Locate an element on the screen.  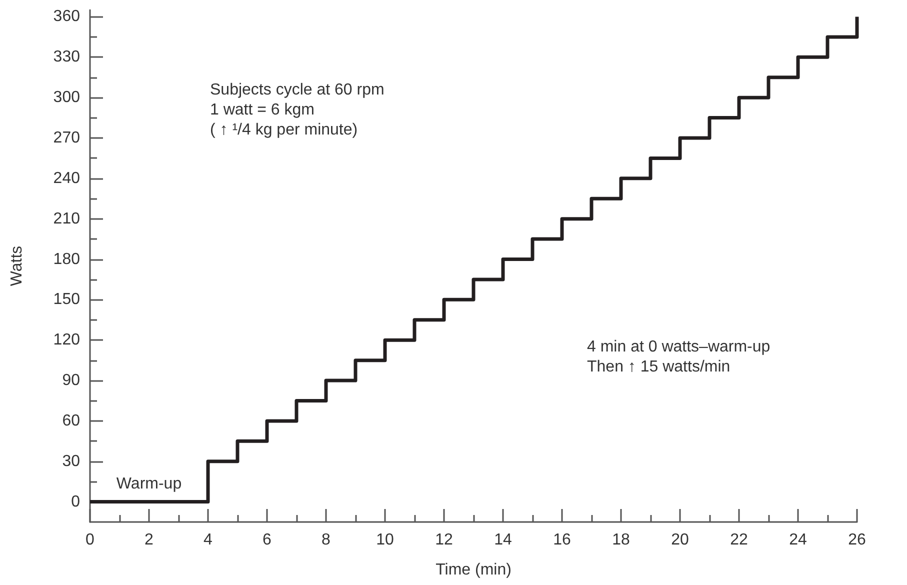
y-tick-label: 30 is located at coordinates (71, 461).